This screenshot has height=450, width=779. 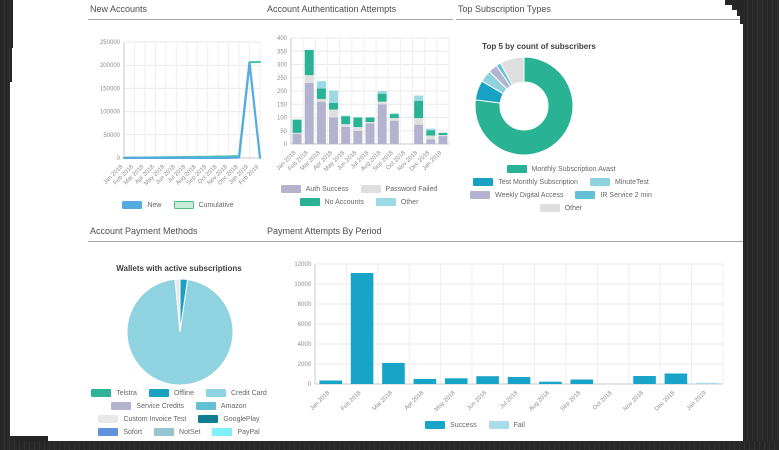 I want to click on legend-item: Offline, so click(x=171, y=393).